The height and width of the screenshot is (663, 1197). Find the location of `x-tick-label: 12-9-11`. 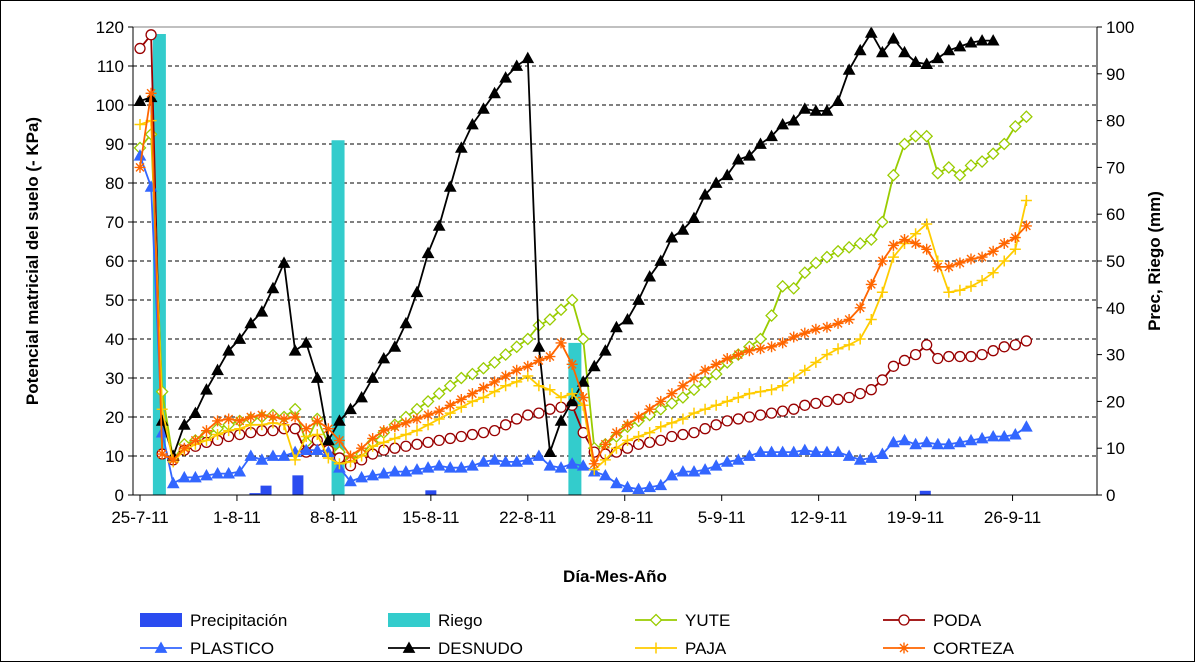

x-tick-label: 12-9-11 is located at coordinates (818, 517).